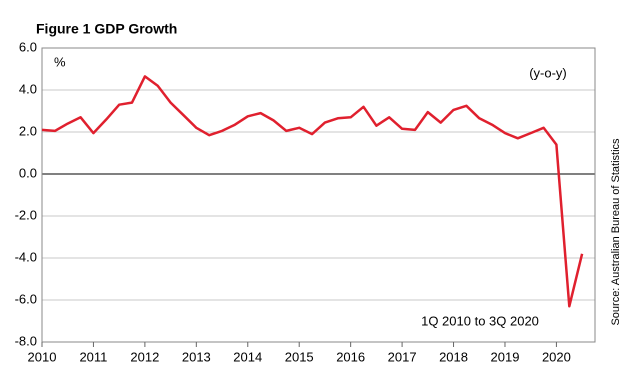 This screenshot has width=641, height=380. I want to click on x-tick-label: 2017, so click(402, 356).